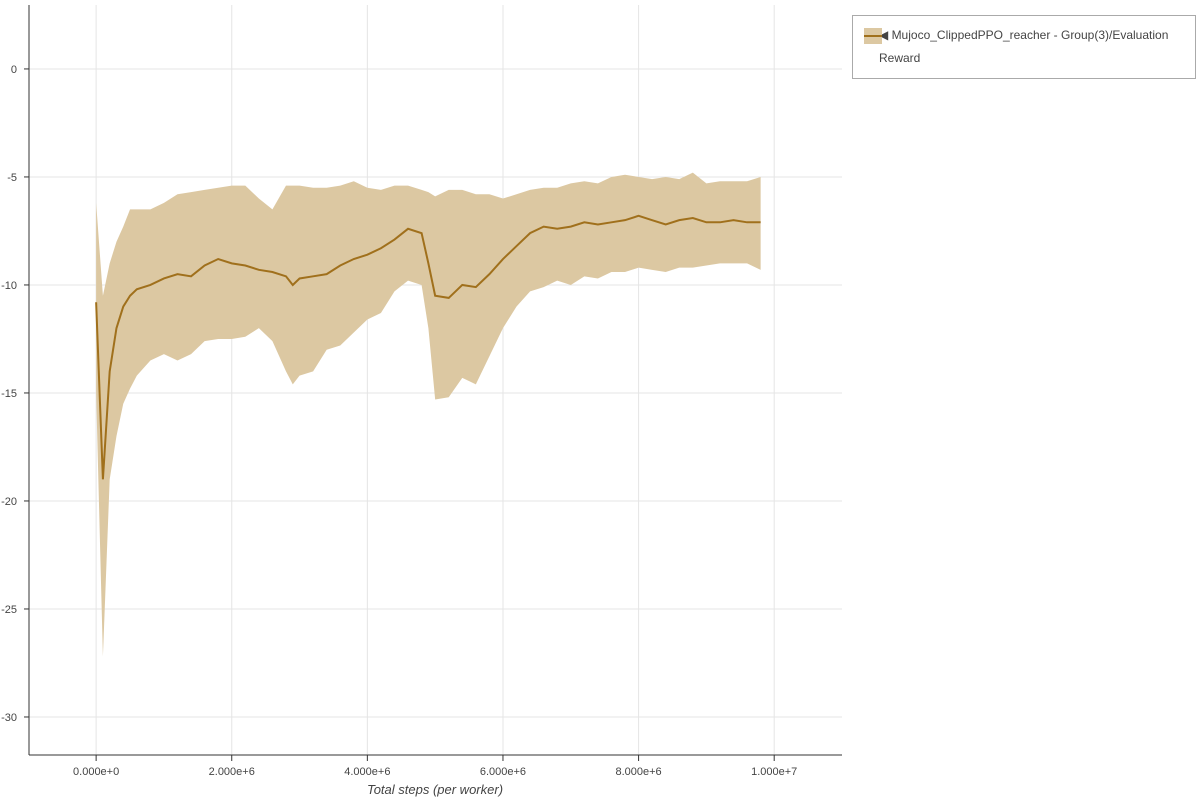  Describe the element at coordinates (9, 394) in the screenshot. I see `y-tick-label: -15` at that location.